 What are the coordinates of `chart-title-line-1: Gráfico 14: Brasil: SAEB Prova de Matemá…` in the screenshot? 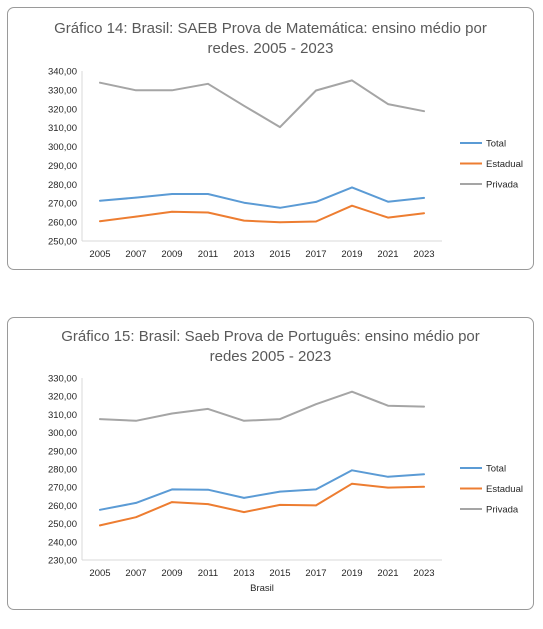 It's located at (270, 28).